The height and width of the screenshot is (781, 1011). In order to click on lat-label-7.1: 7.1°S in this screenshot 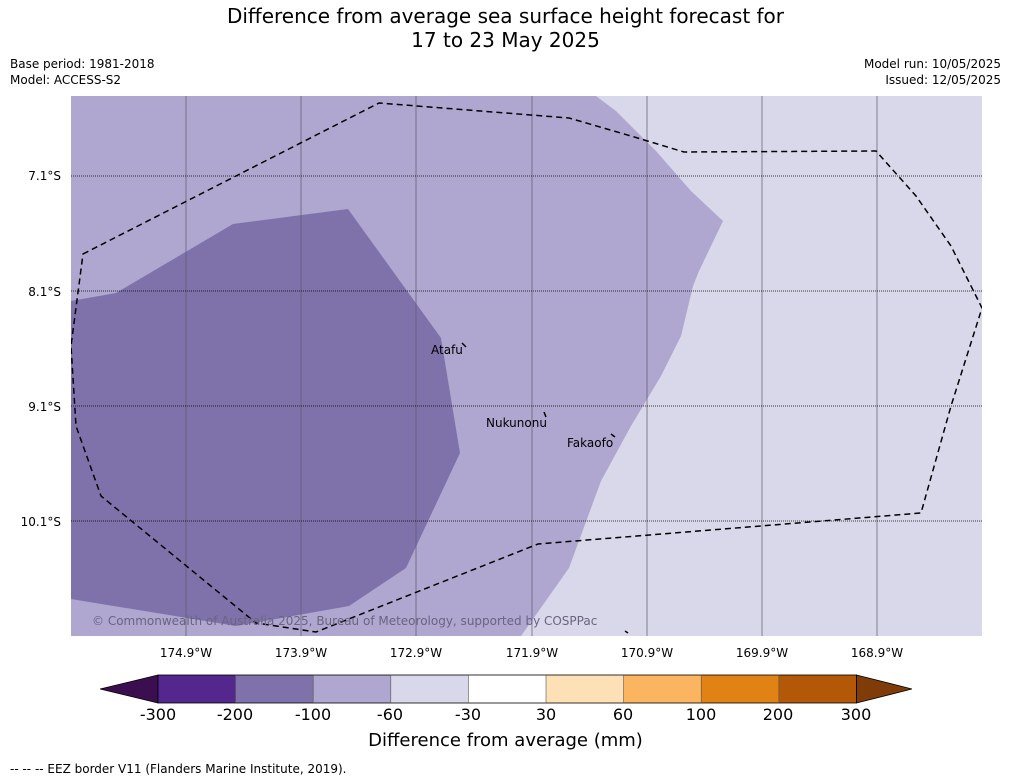, I will do `click(44, 176)`.